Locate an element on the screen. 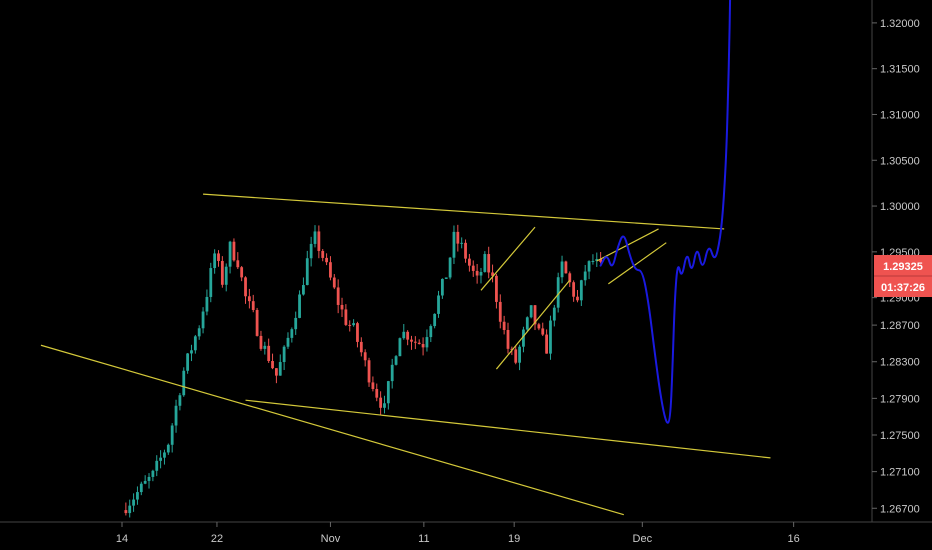 Image resolution: width=932 pixels, height=550 pixels. trendline-upper-channel is located at coordinates (464, 211).